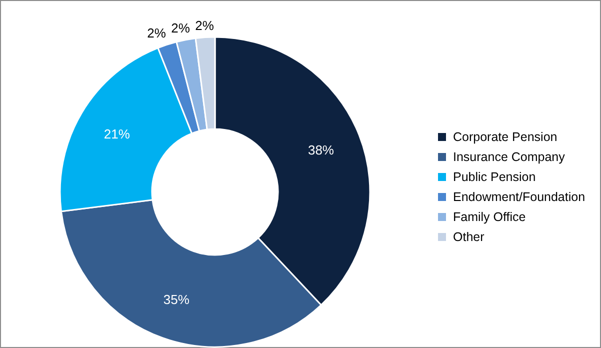 This screenshot has width=601, height=348. I want to click on data-label: 38%, so click(321, 150).